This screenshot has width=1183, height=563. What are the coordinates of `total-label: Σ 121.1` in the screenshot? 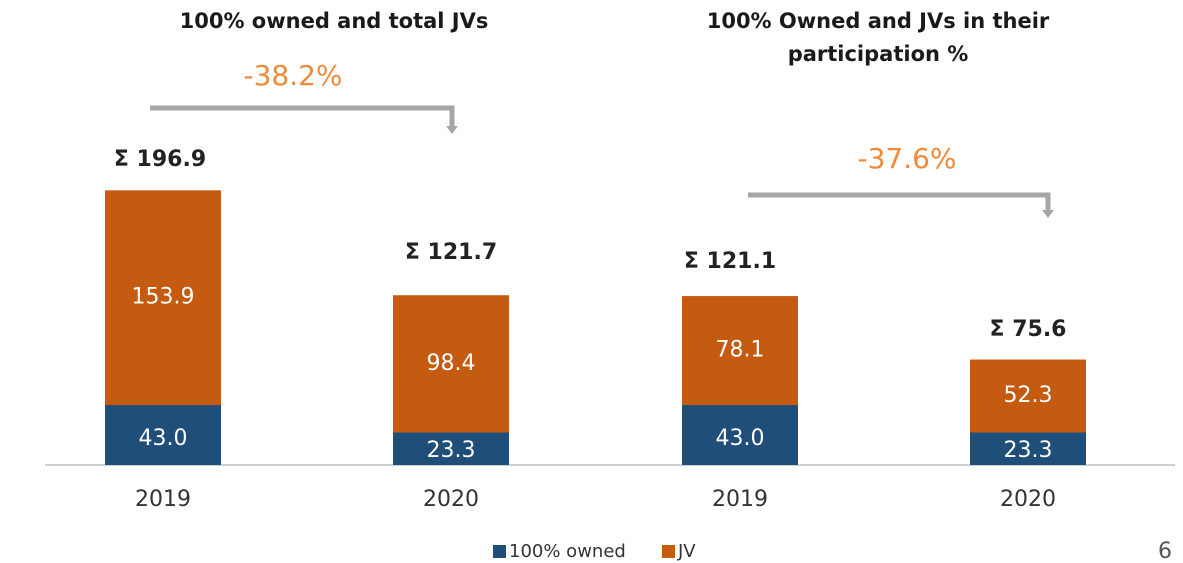 It's located at (730, 261).